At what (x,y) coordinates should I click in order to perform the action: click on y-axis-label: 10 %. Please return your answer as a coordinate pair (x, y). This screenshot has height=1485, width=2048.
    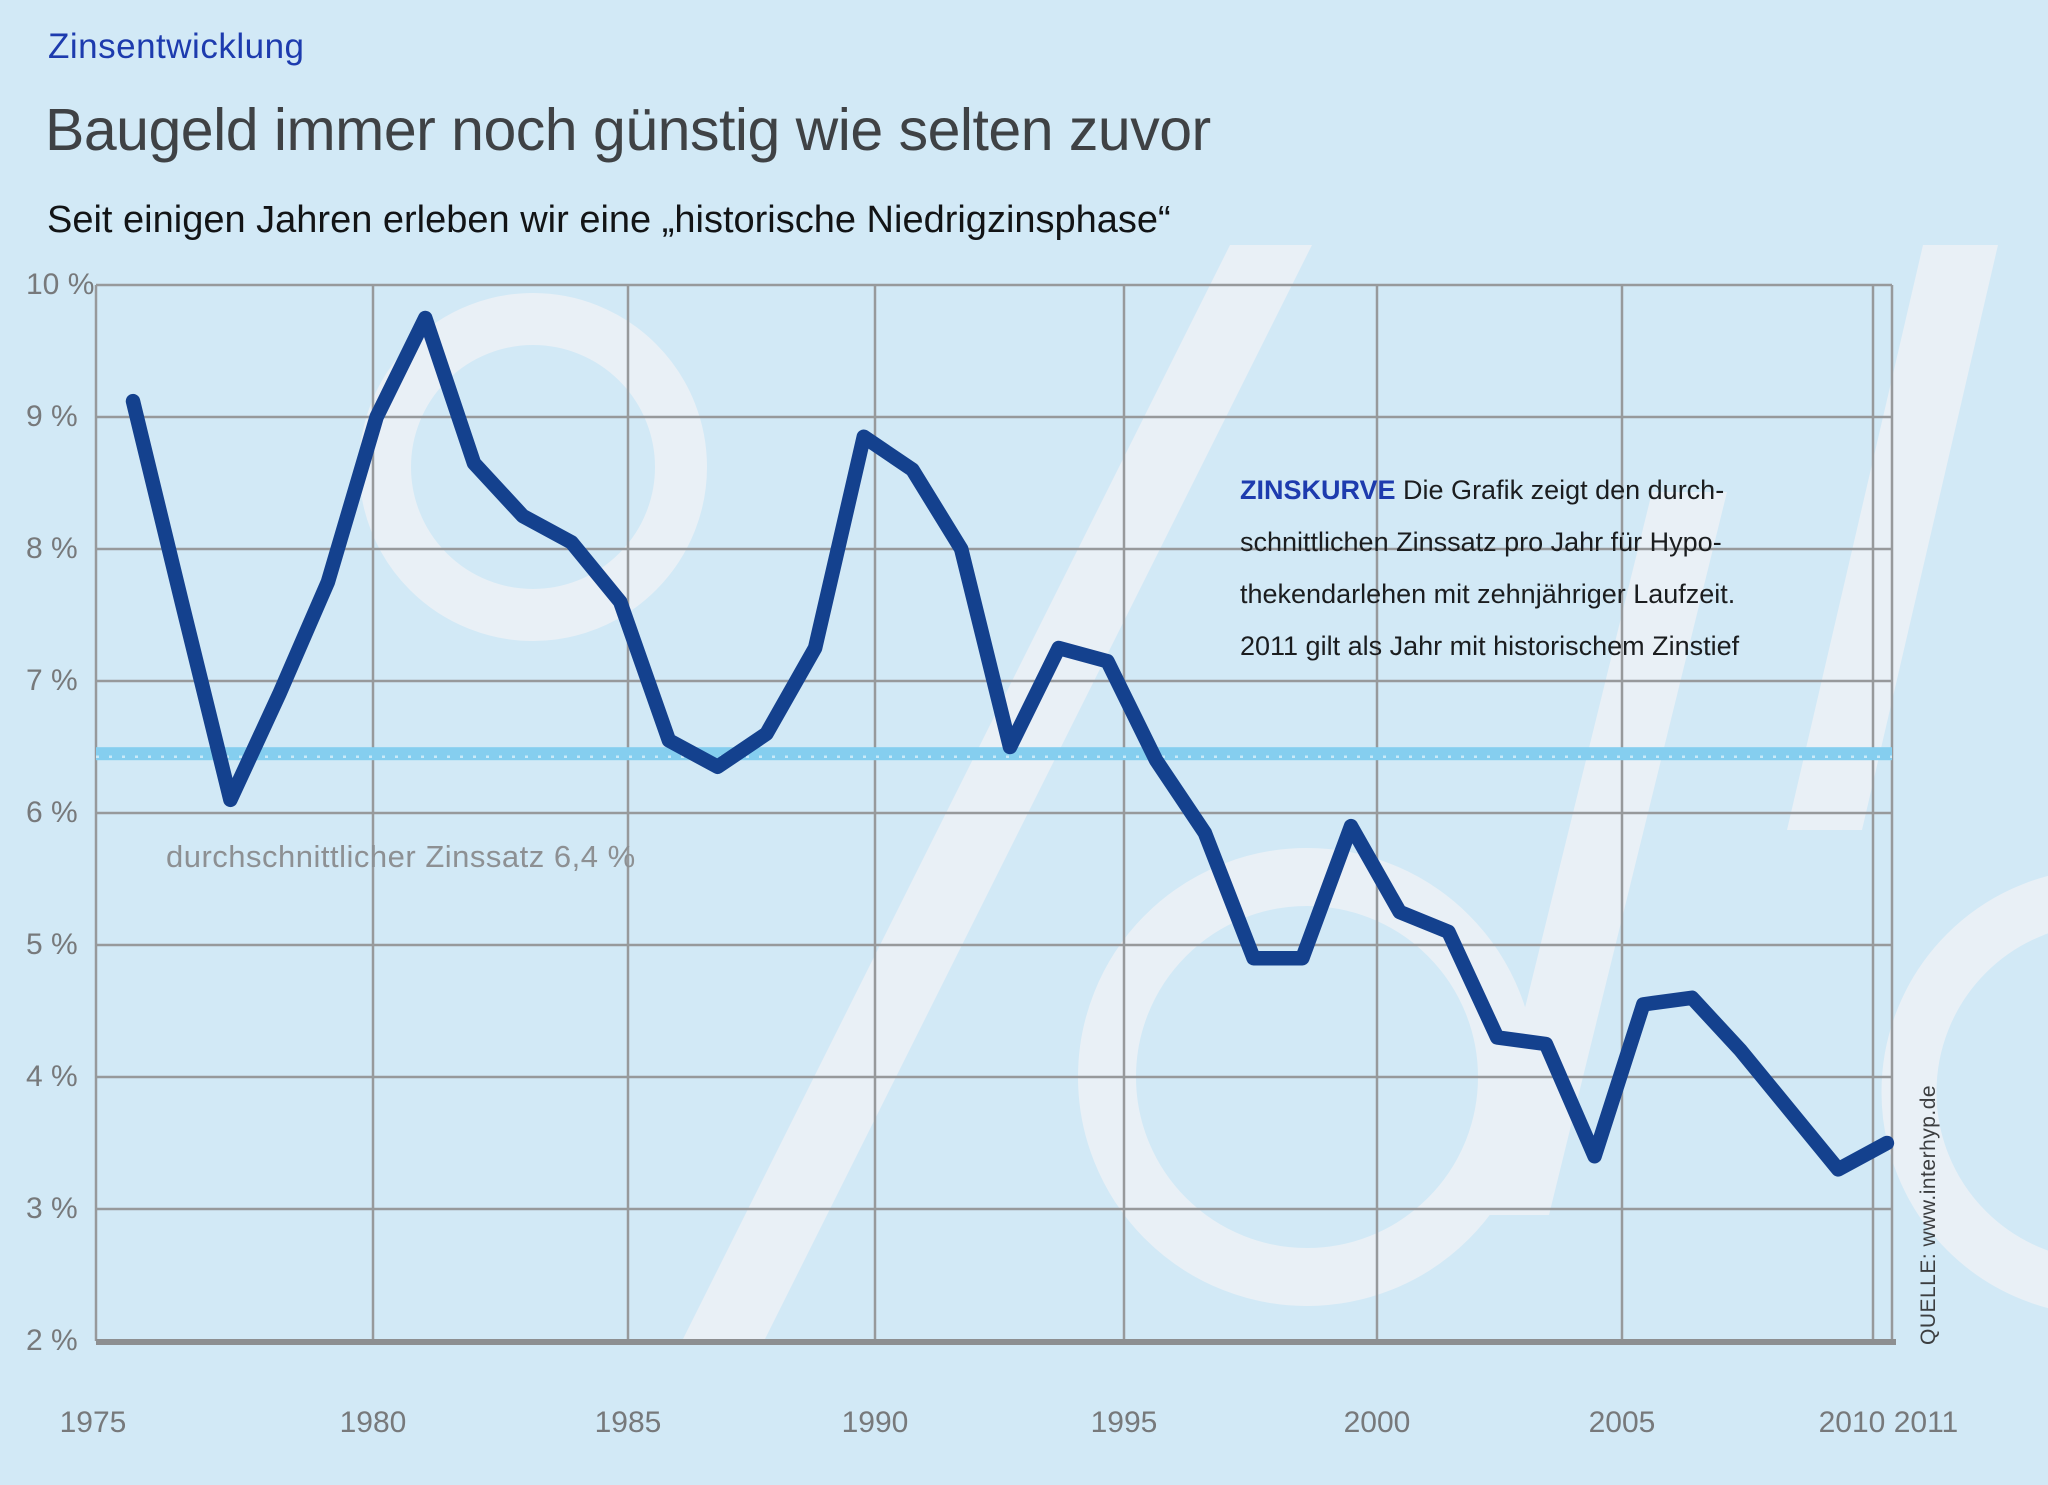
    Looking at the image, I should click on (60, 284).